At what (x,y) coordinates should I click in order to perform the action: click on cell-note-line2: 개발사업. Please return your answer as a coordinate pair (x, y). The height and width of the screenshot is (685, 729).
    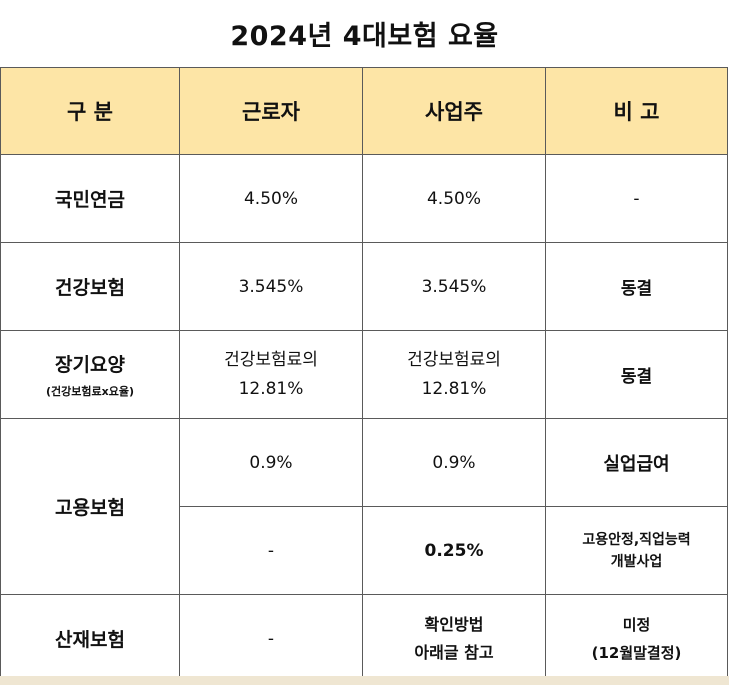
    Looking at the image, I should click on (636, 561).